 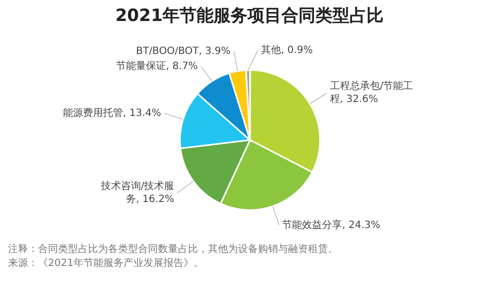 I want to click on chart-title: 2021年节能服务项目合同类型占比, so click(x=249, y=16).